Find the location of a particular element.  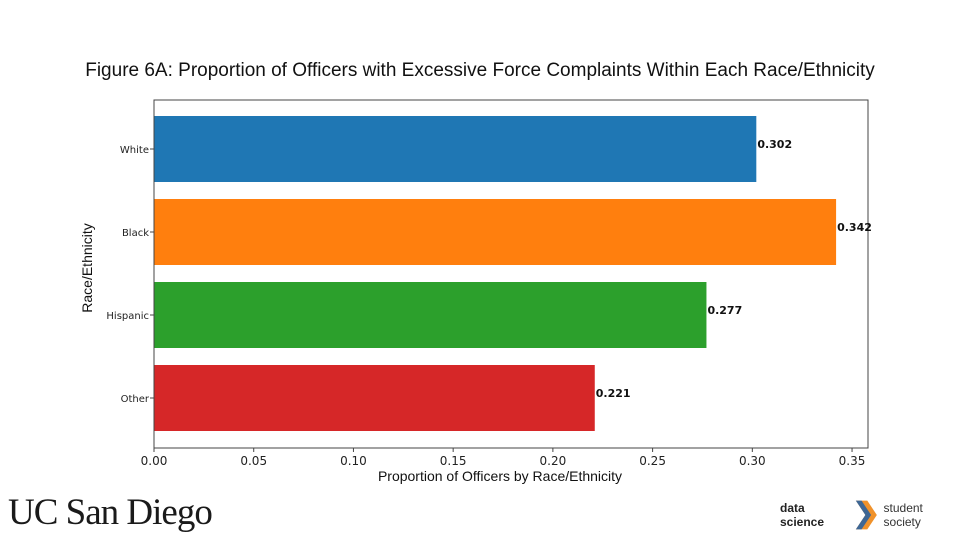

data-label-black: 0.342 is located at coordinates (854, 227).